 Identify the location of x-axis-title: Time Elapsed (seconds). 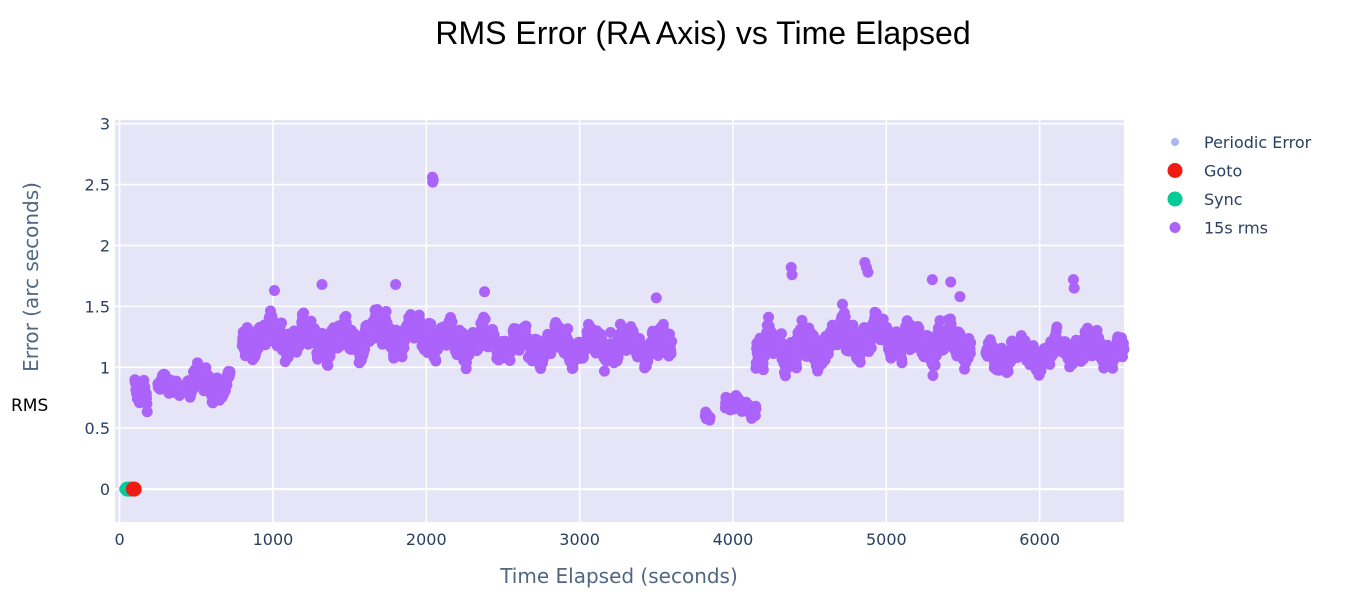
(618, 576).